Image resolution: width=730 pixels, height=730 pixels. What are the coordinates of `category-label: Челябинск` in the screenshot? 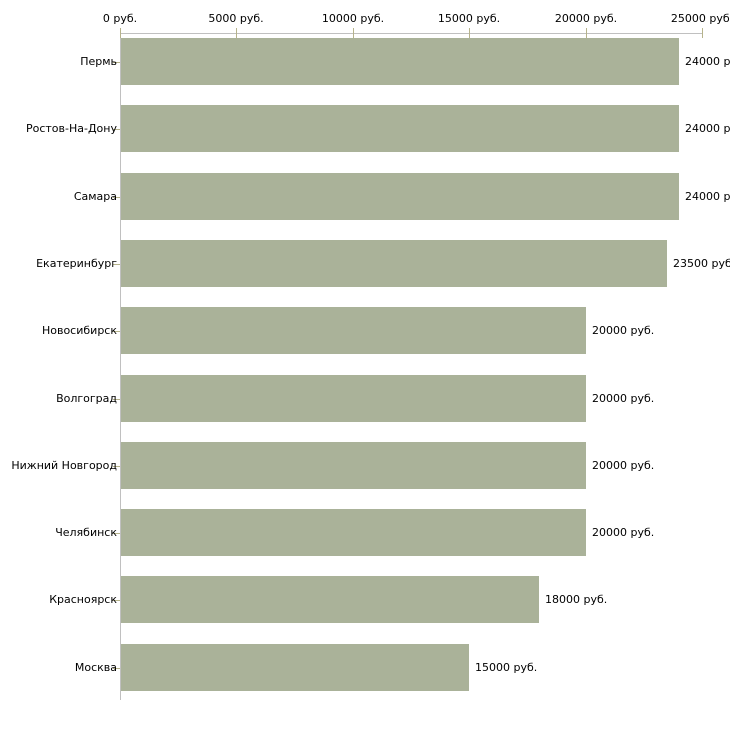 It's located at (86, 532).